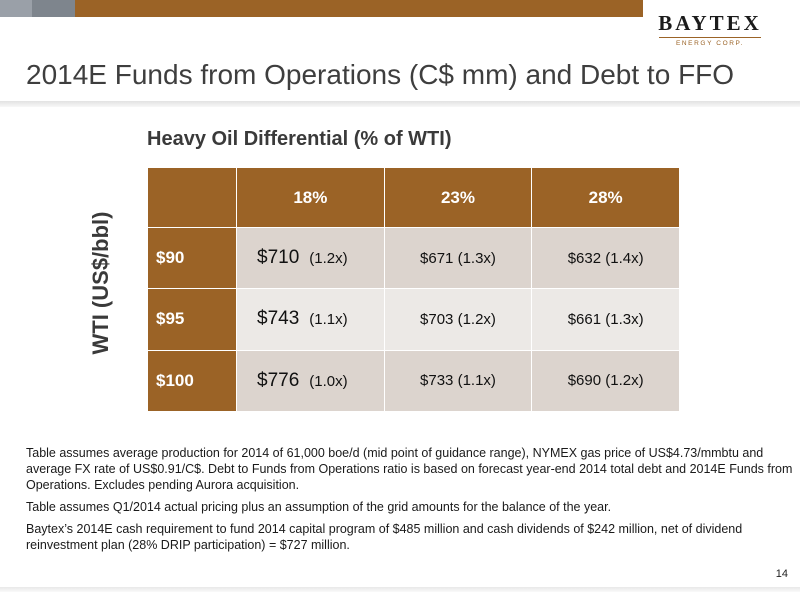  What do you see at coordinates (458, 319) in the screenshot?
I see `table-cell: $703 (1.2x)` at bounding box center [458, 319].